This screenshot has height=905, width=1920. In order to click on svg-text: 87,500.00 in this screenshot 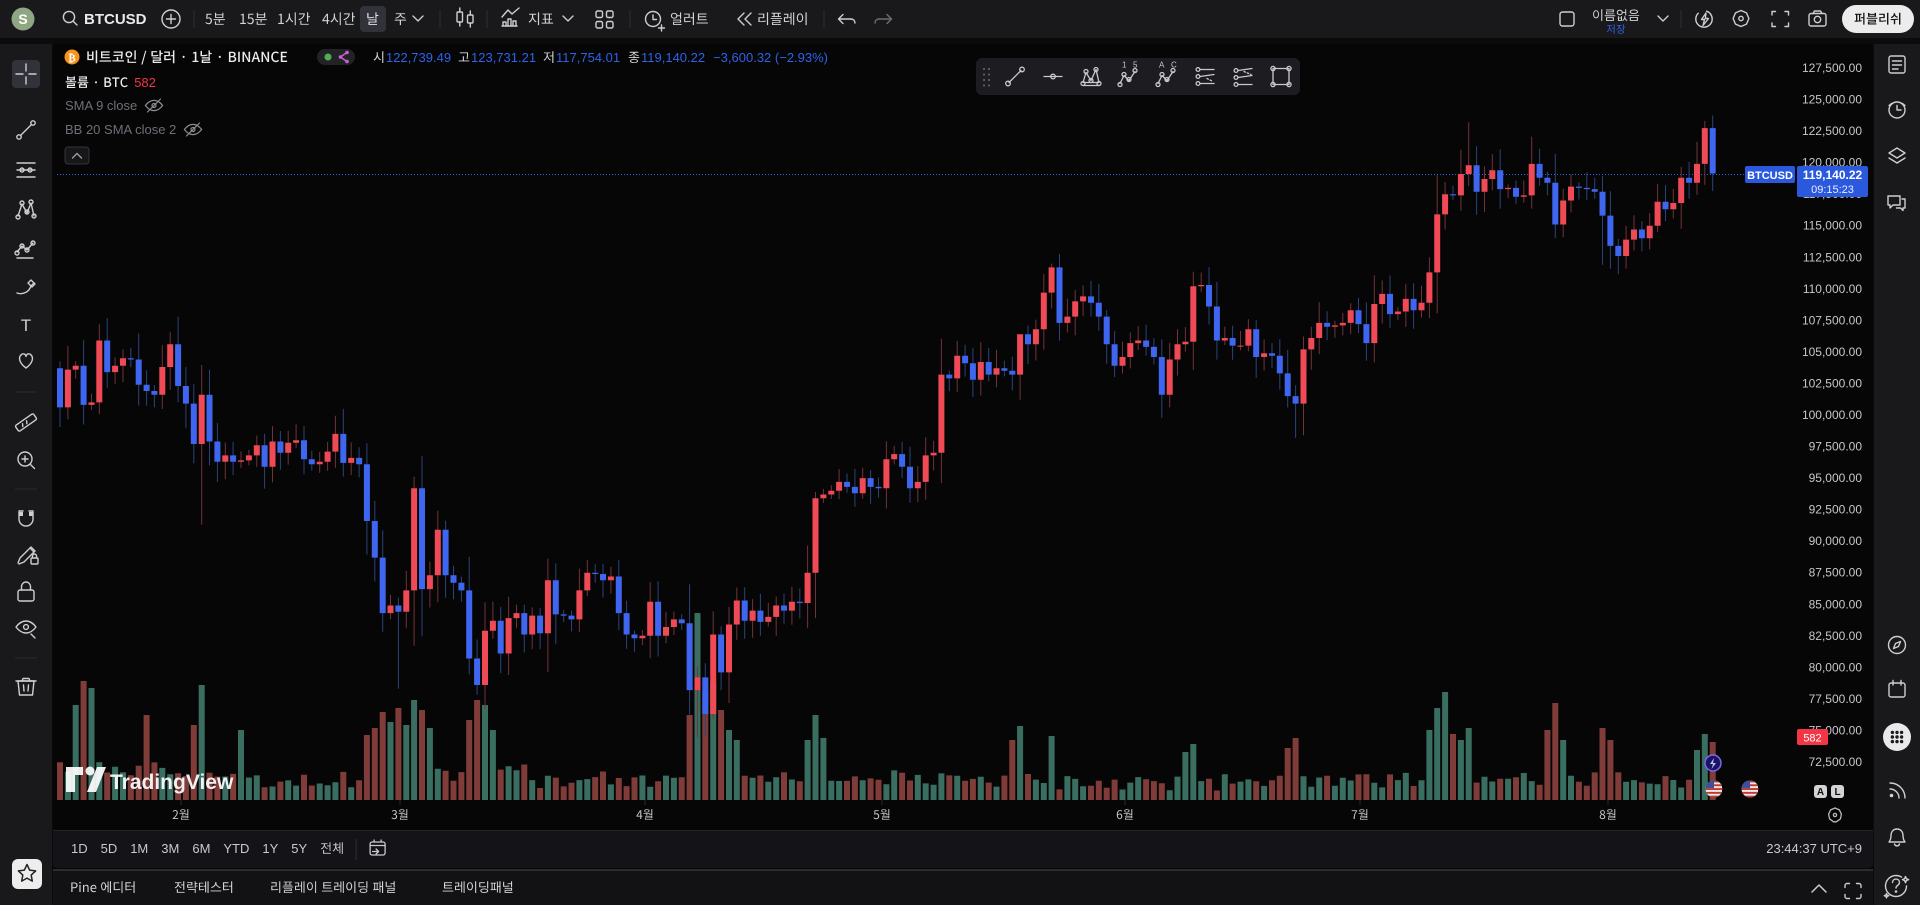, I will do `click(1836, 573)`.